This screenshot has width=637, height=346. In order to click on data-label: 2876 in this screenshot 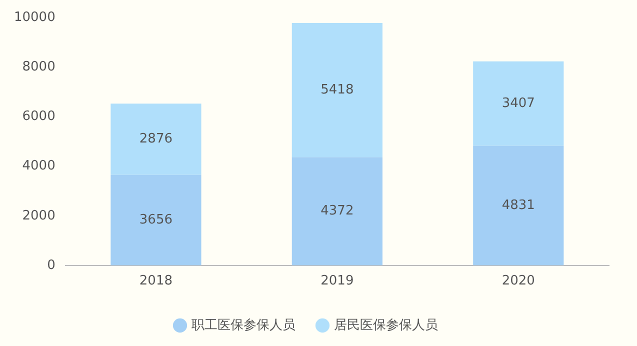, I will do `click(156, 139)`.